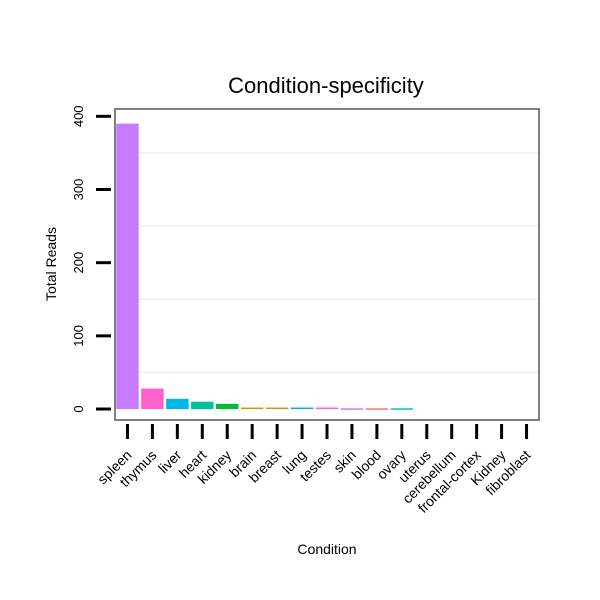  What do you see at coordinates (51, 264) in the screenshot?
I see `y-axis-label: Total Reads` at bounding box center [51, 264].